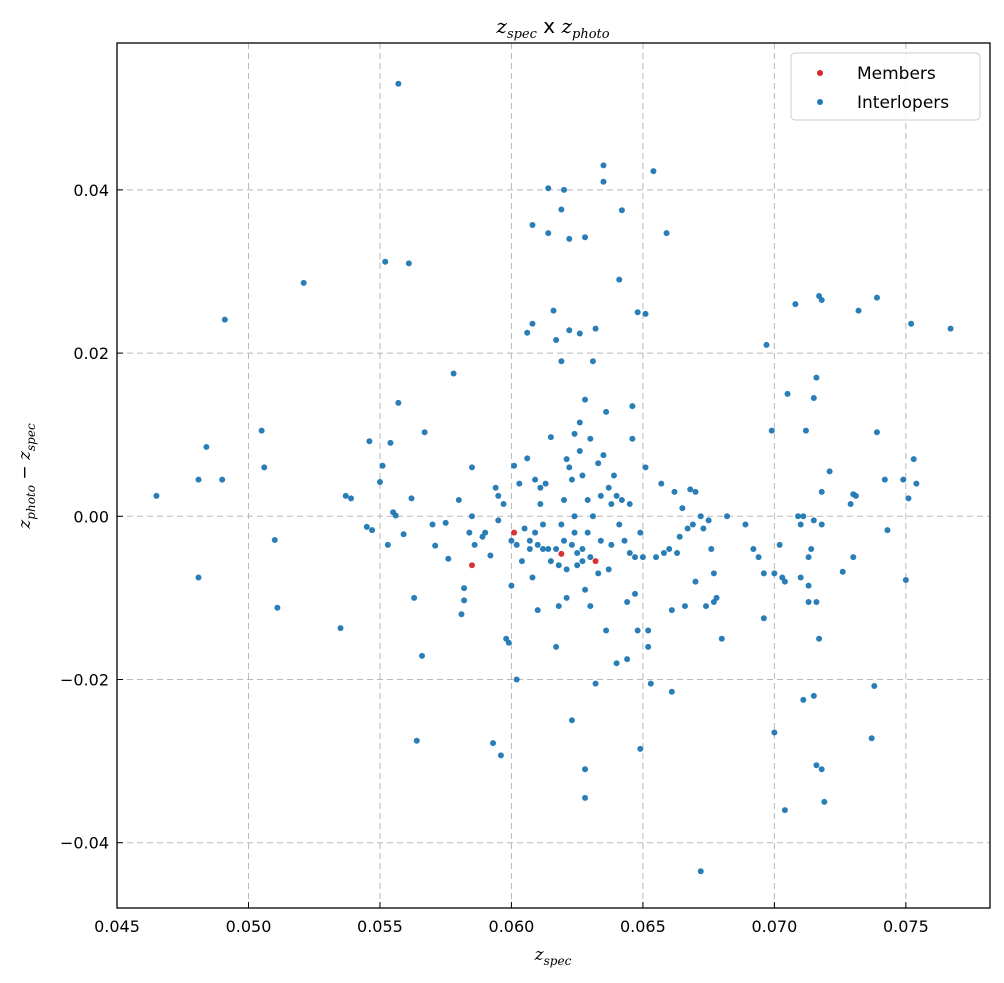 This screenshot has height=983, width=1004. Describe the element at coordinates (117, 926) in the screenshot. I see `x-tick-label: 0.045` at that location.